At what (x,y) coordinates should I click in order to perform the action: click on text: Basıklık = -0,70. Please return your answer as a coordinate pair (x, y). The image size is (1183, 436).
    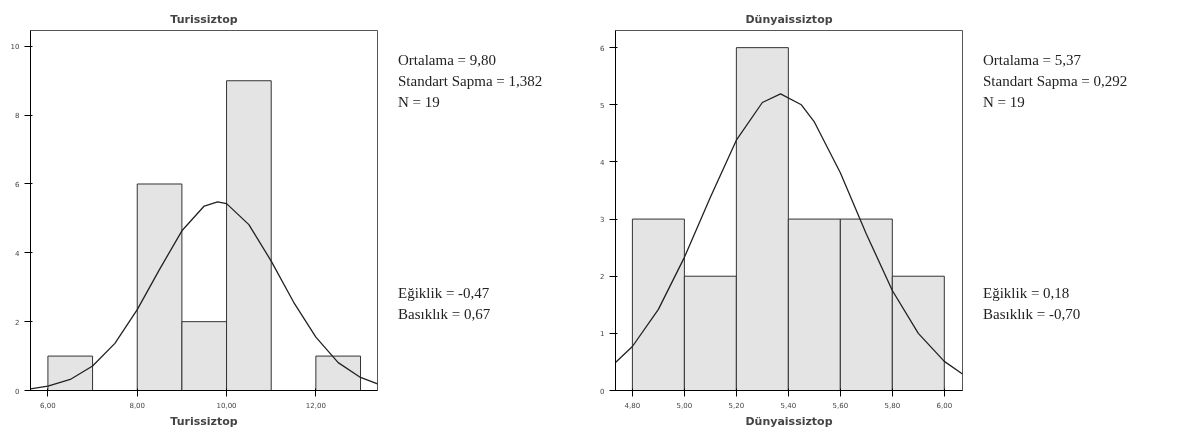
    Looking at the image, I should click on (1032, 314).